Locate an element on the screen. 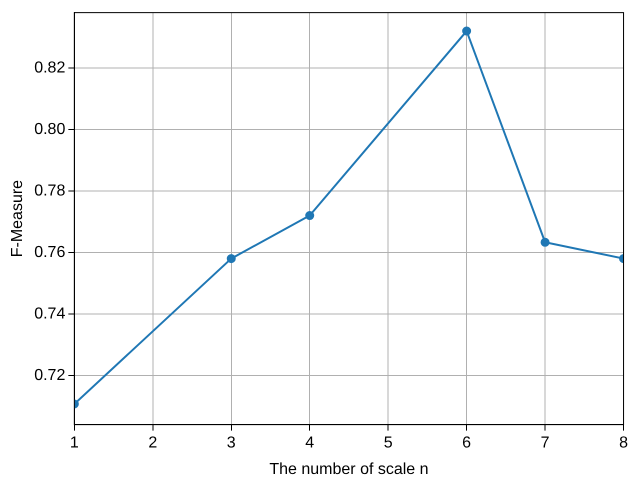  x-tick-label: 2 is located at coordinates (153, 443).